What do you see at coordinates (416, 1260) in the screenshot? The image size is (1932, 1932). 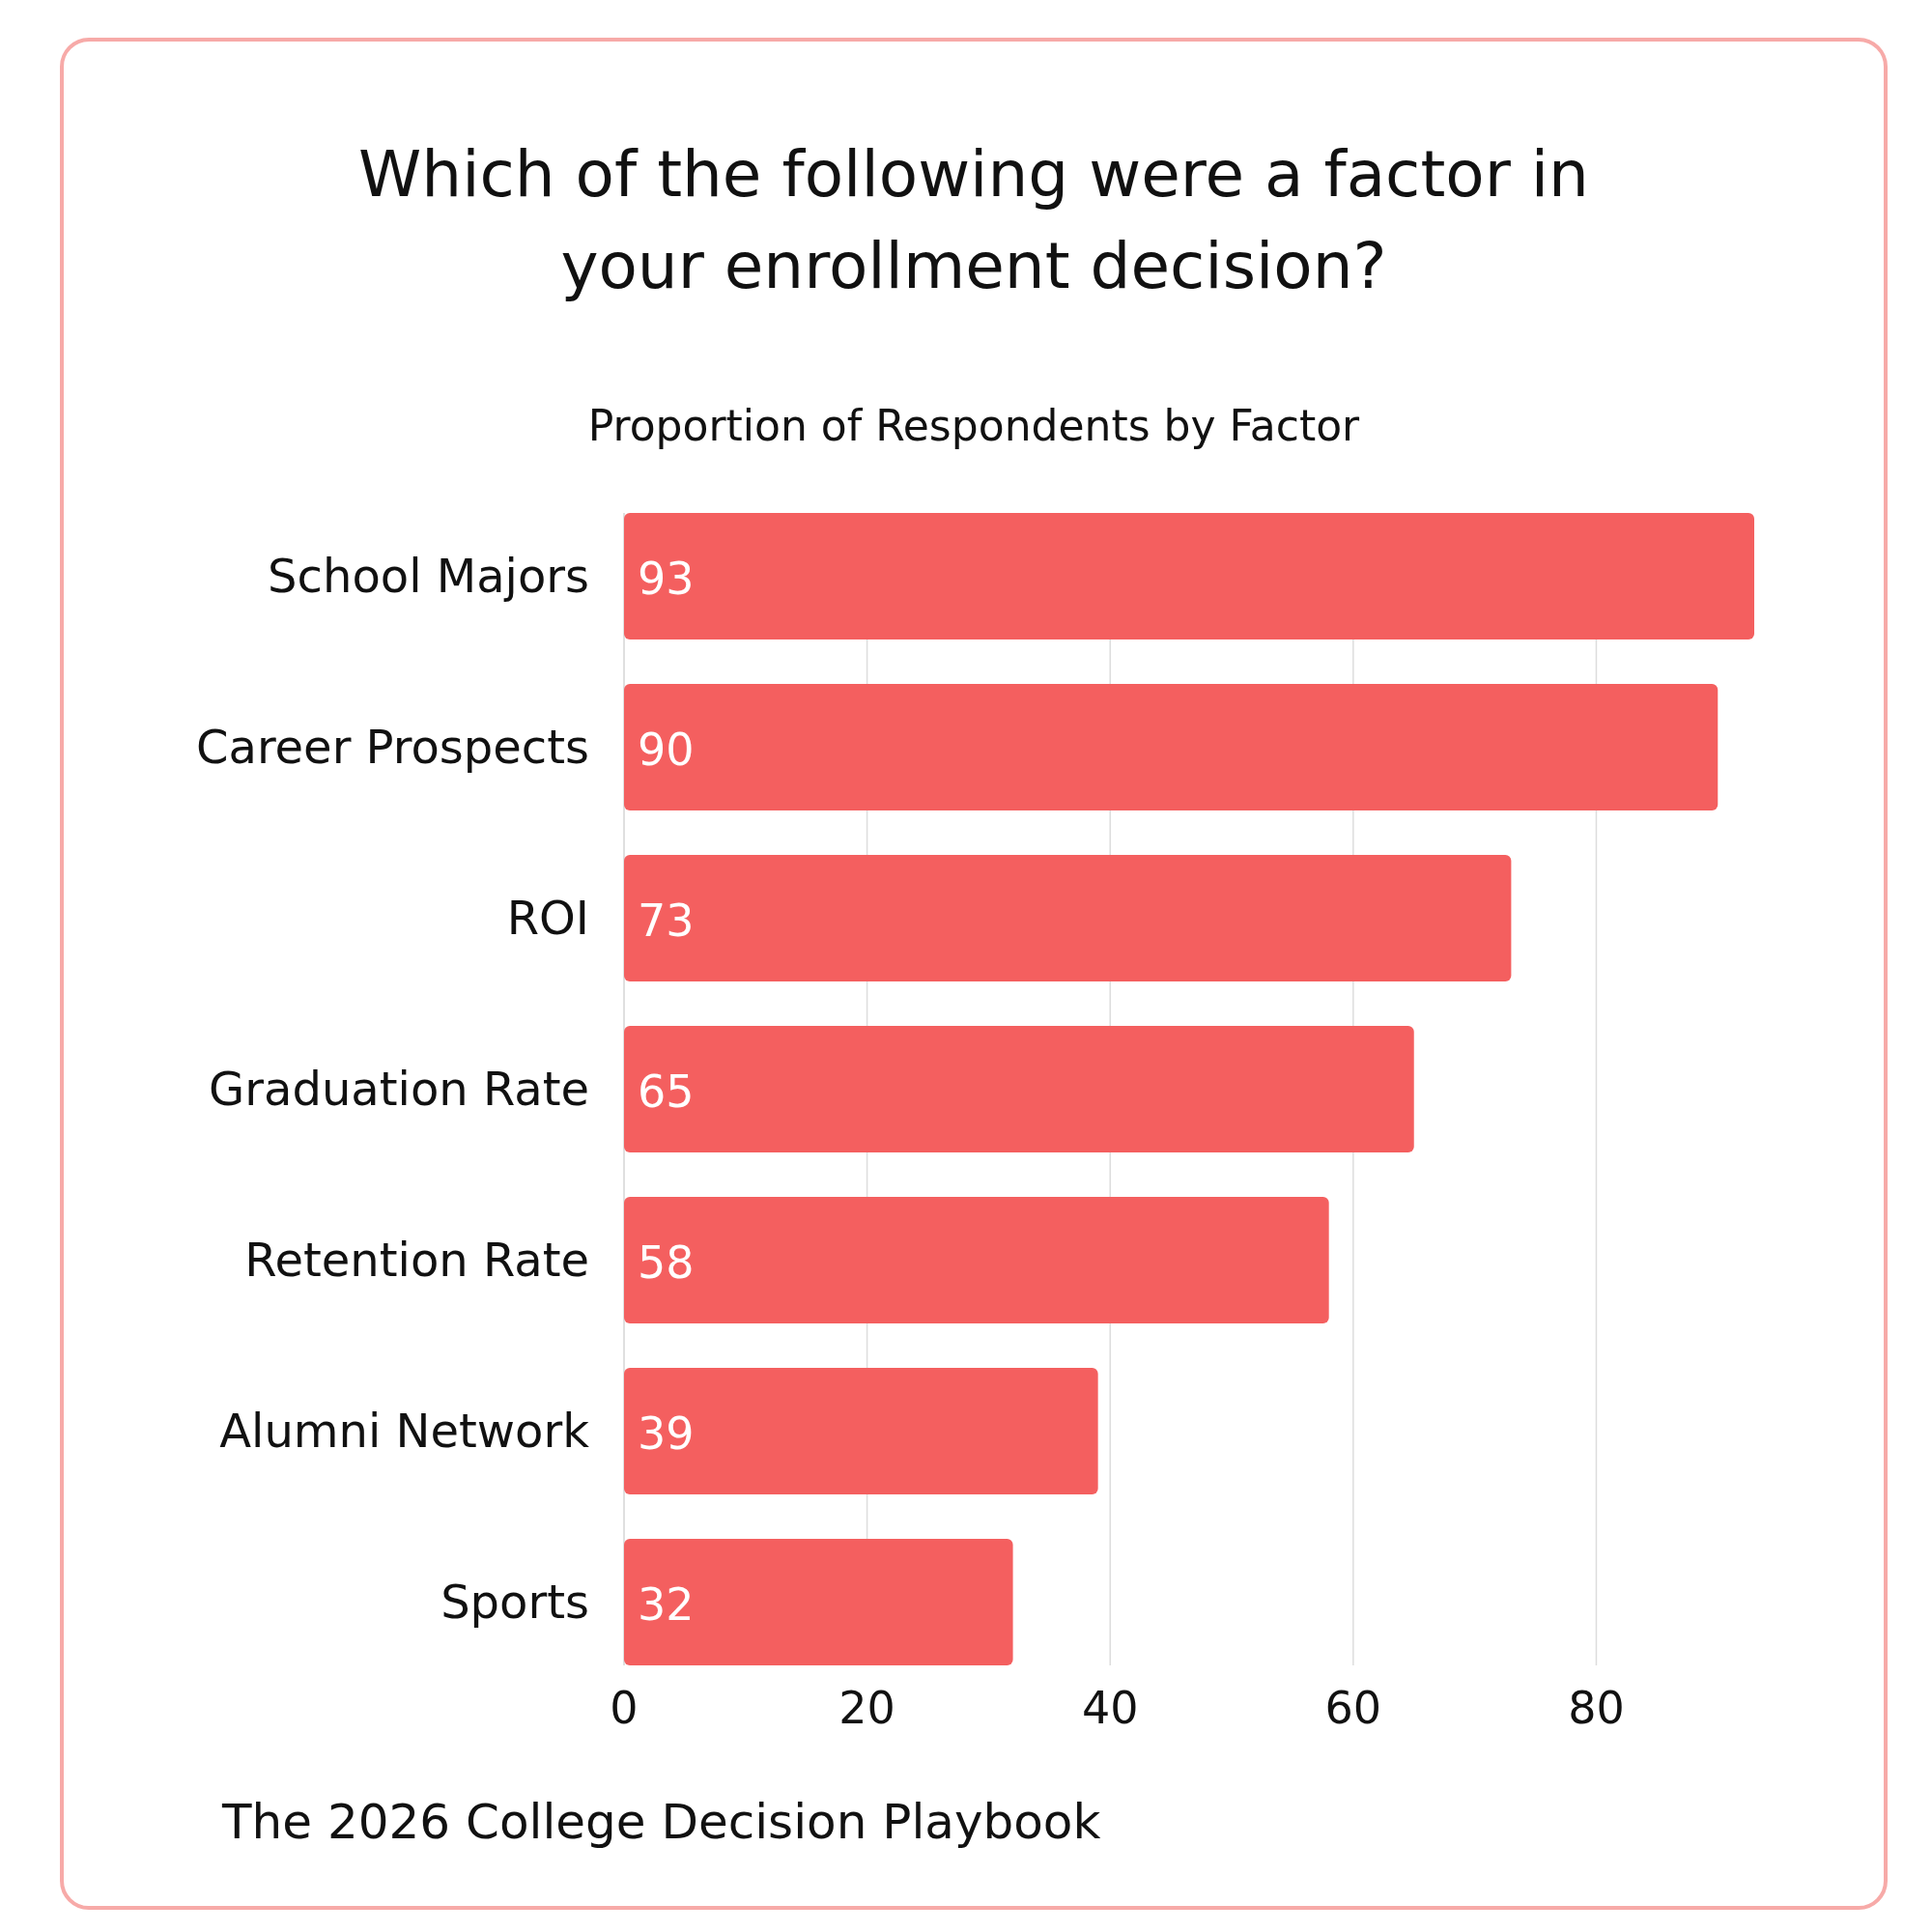 I see `y-tick-label: Retention Rate` at bounding box center [416, 1260].